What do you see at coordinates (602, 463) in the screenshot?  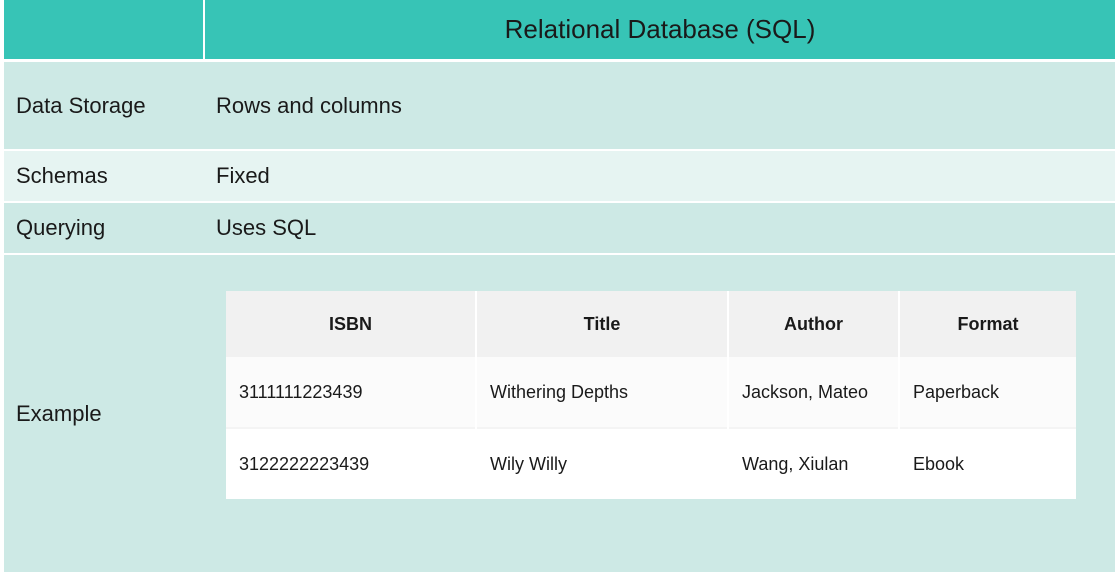 I see `cell-title: Wily Willy` at bounding box center [602, 463].